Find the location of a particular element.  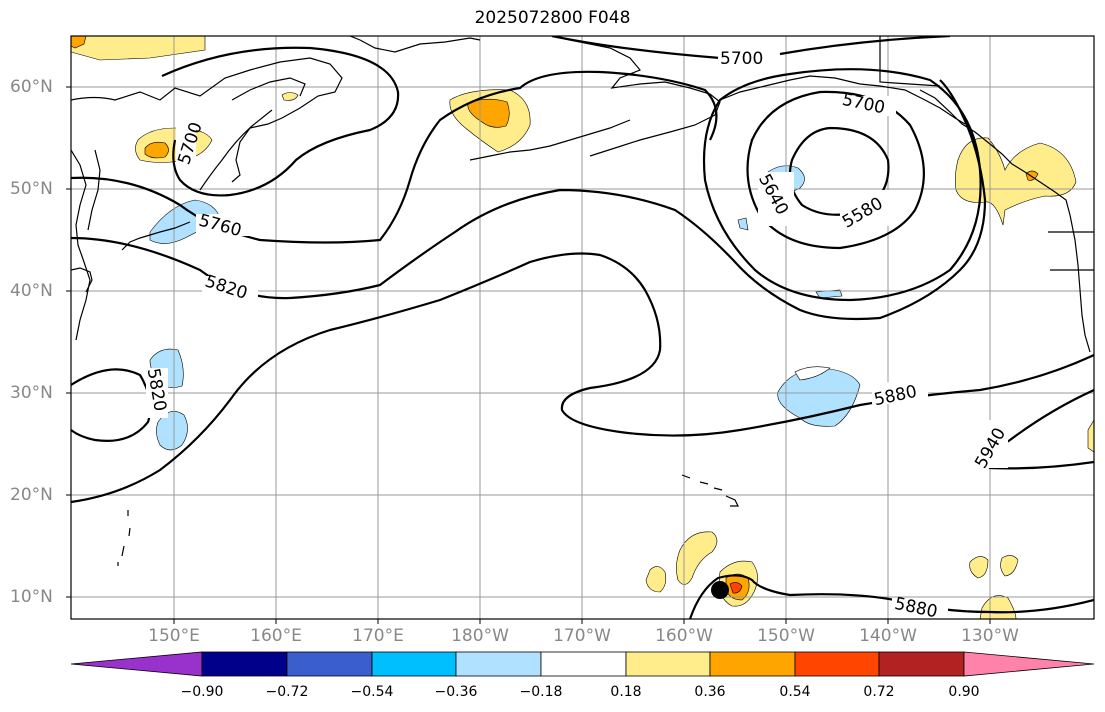

shade-patch-gulf-small is located at coordinates (743, 224).